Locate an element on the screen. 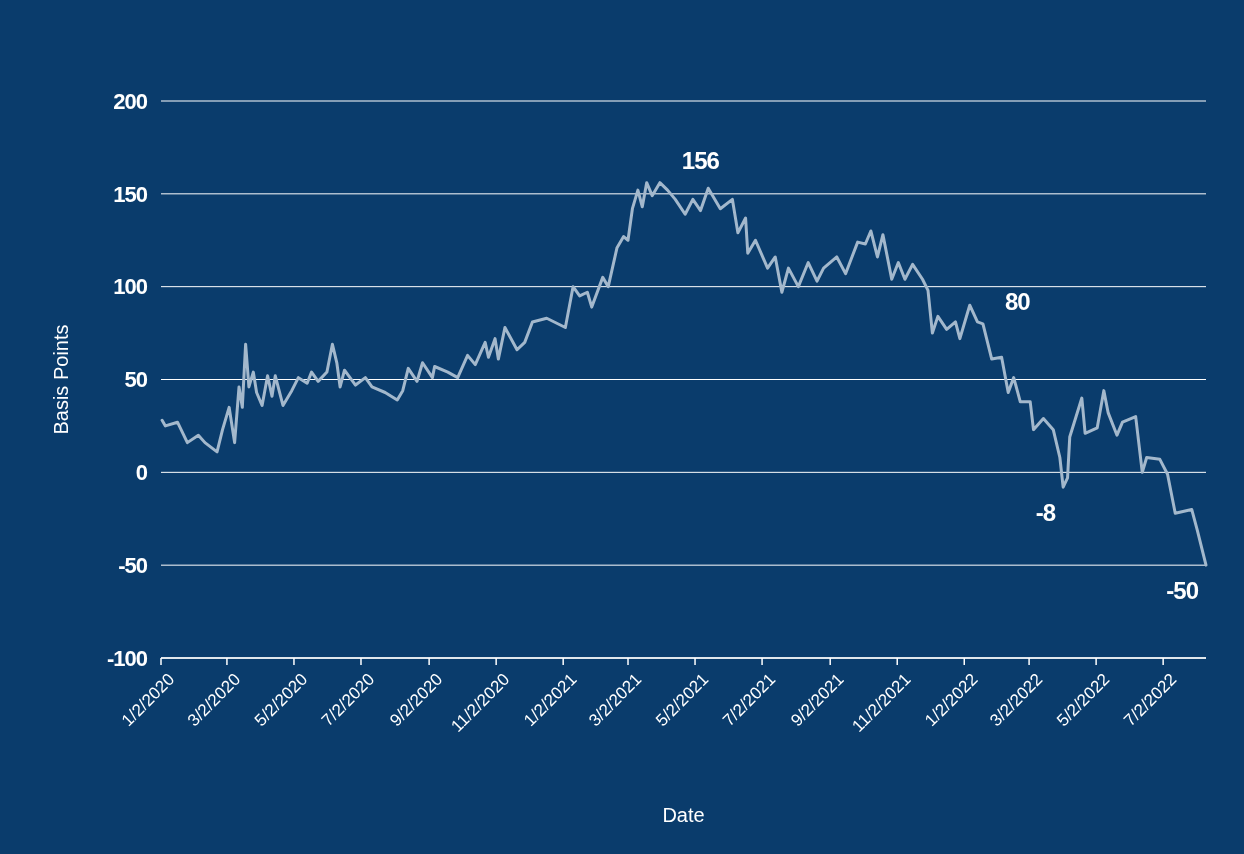 The image size is (1244, 854). y-tick-label: -50 is located at coordinates (133, 565).